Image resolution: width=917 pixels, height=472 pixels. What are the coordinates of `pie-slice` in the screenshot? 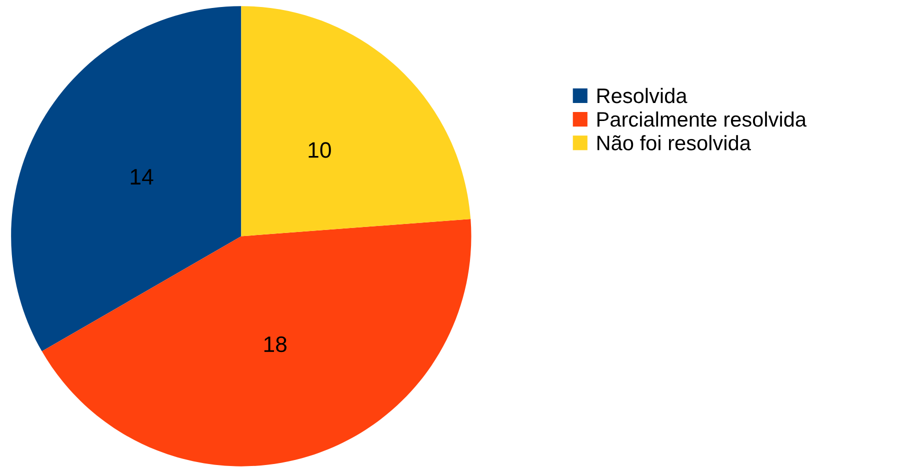 It's located at (356, 121).